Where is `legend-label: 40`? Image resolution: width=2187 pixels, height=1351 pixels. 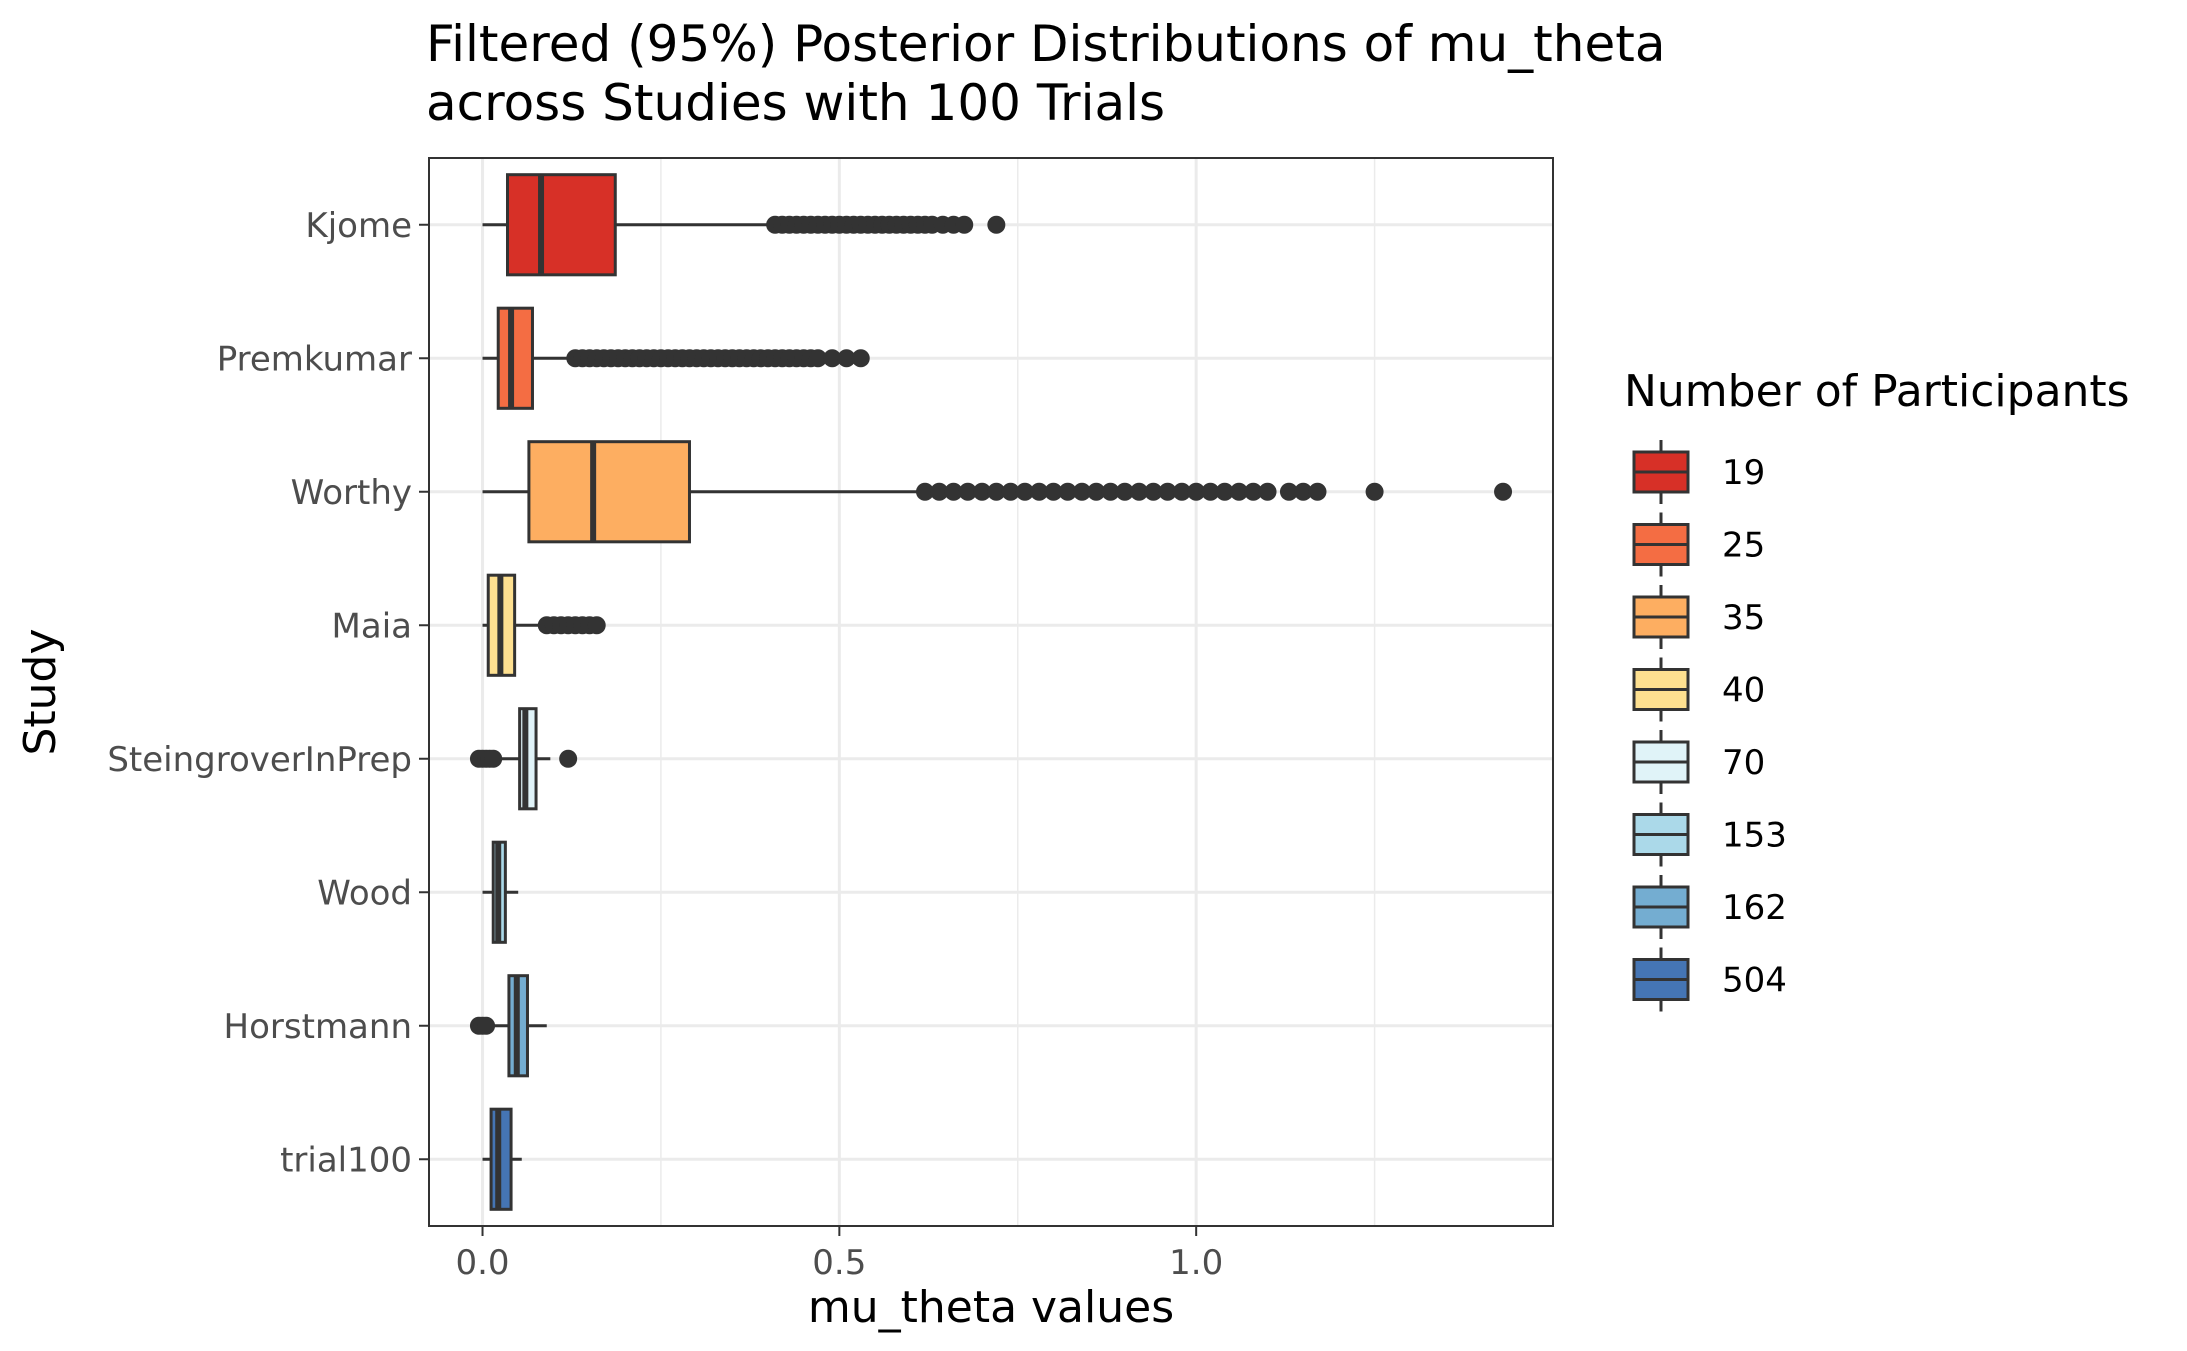
legend-label: 40 is located at coordinates (1743, 691).